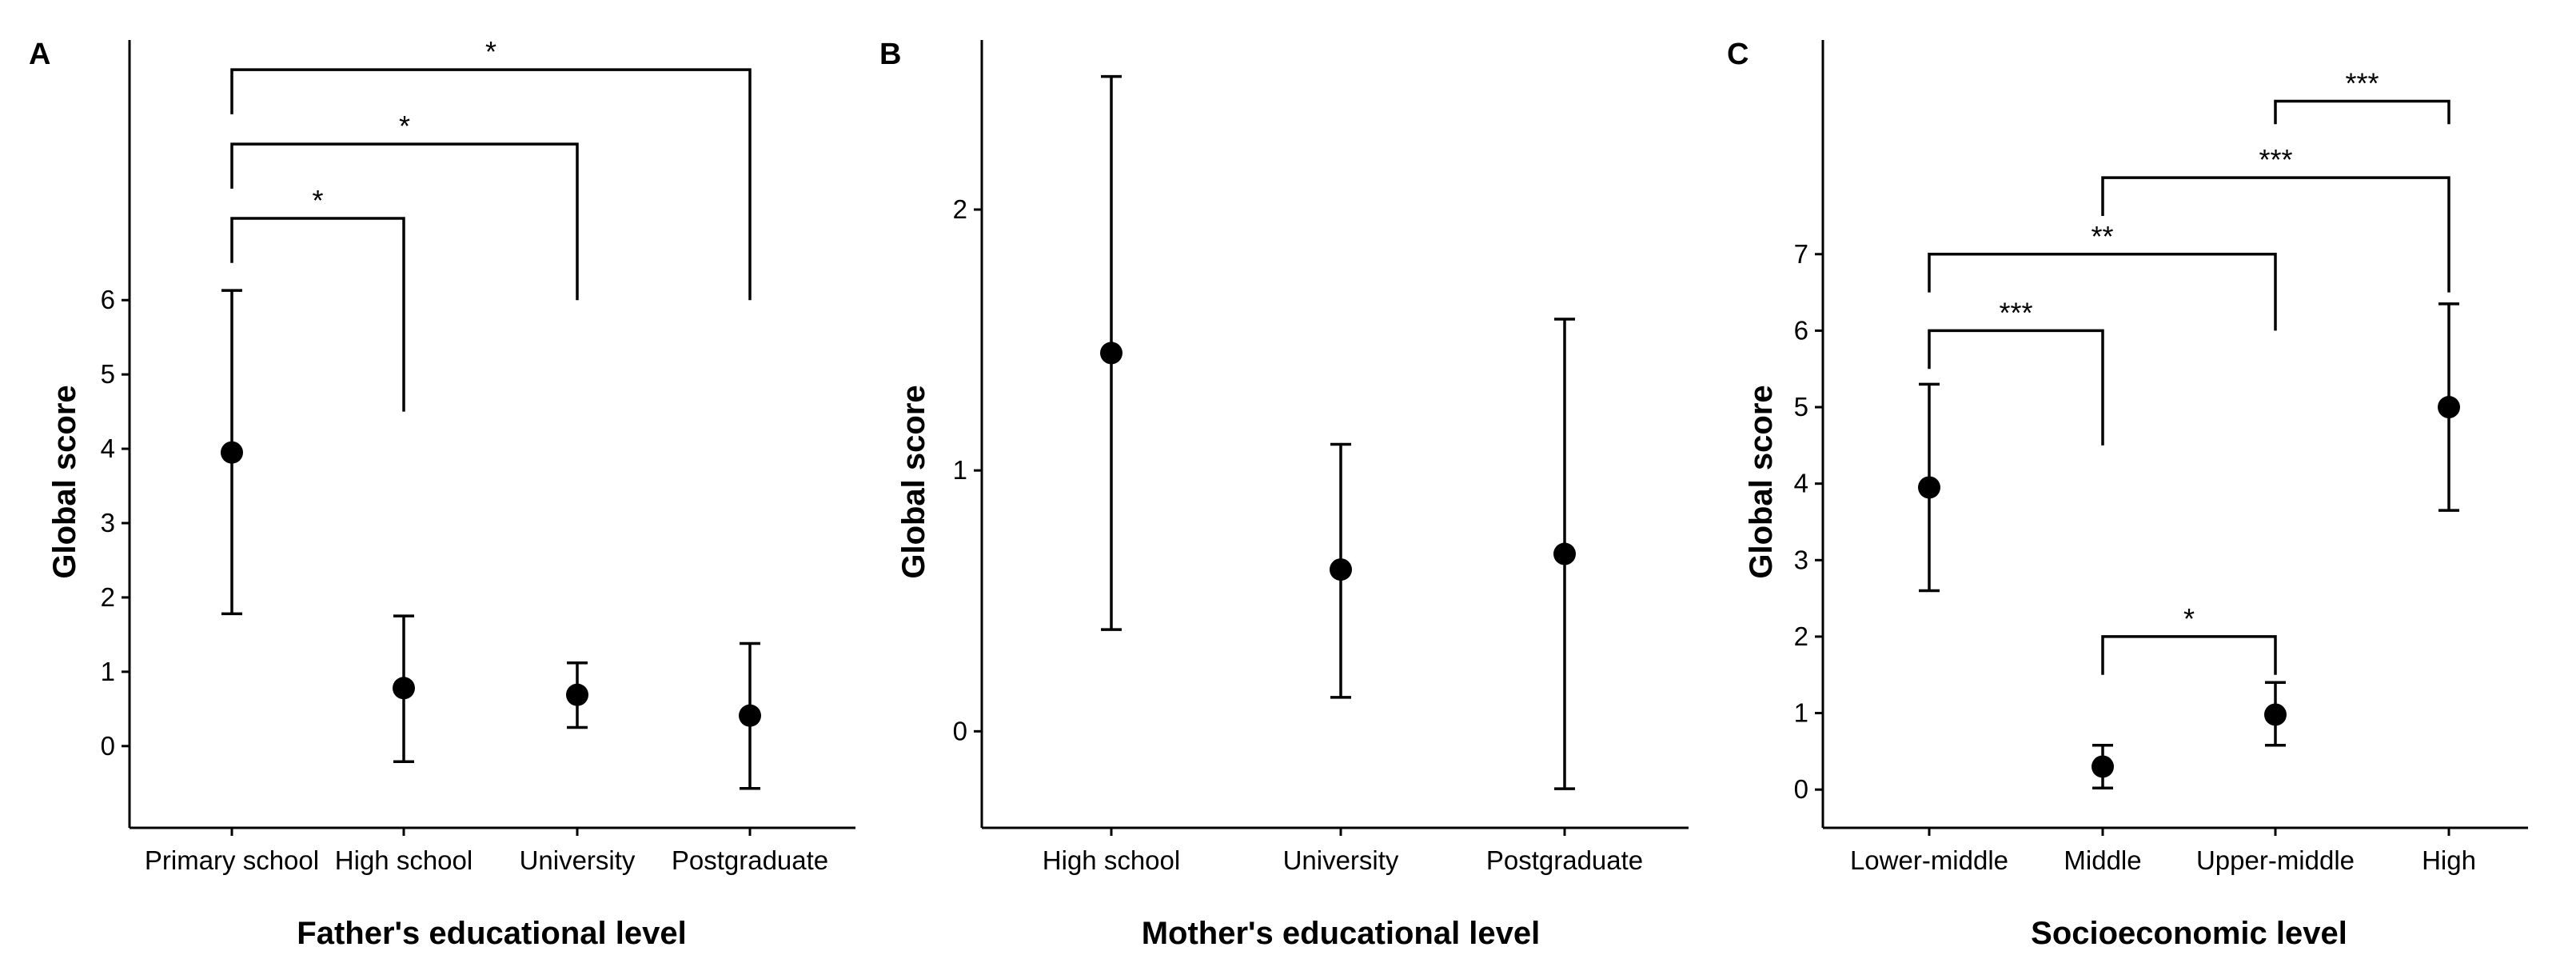 Image resolution: width=2576 pixels, height=975 pixels. What do you see at coordinates (2102, 236) in the screenshot?
I see `significance-label: **` at bounding box center [2102, 236].